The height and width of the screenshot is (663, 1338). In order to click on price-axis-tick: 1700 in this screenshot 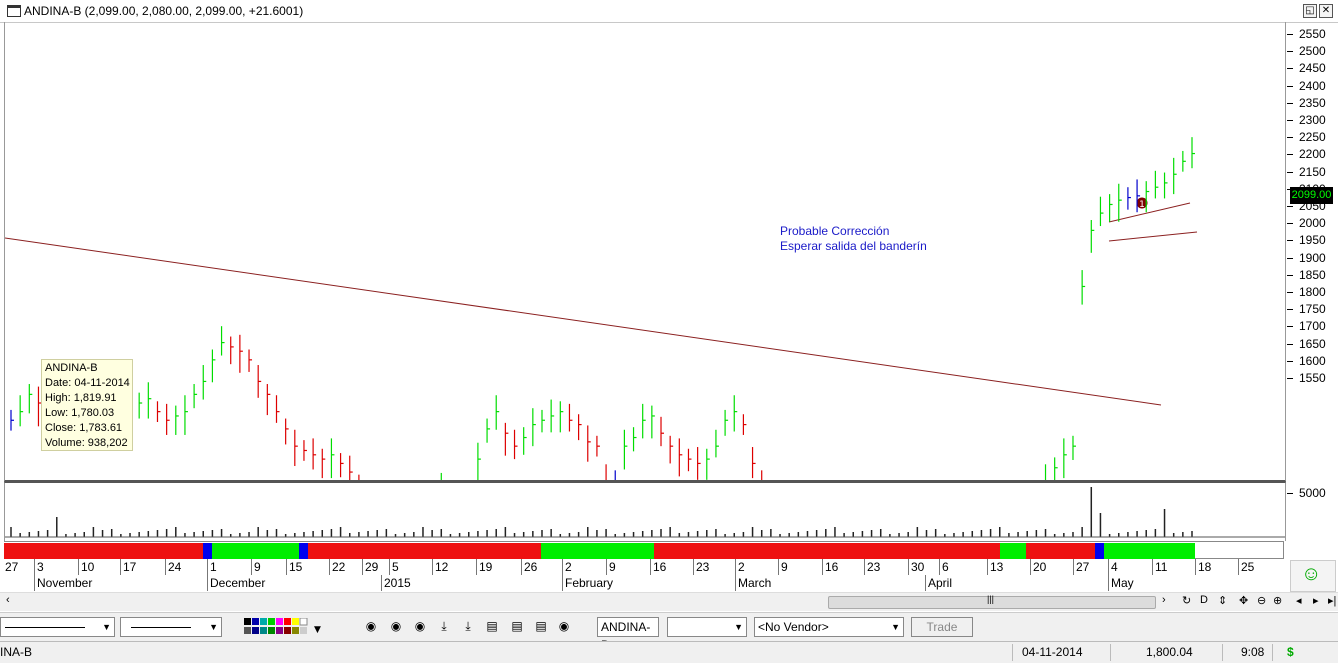, I will do `click(1306, 326)`.